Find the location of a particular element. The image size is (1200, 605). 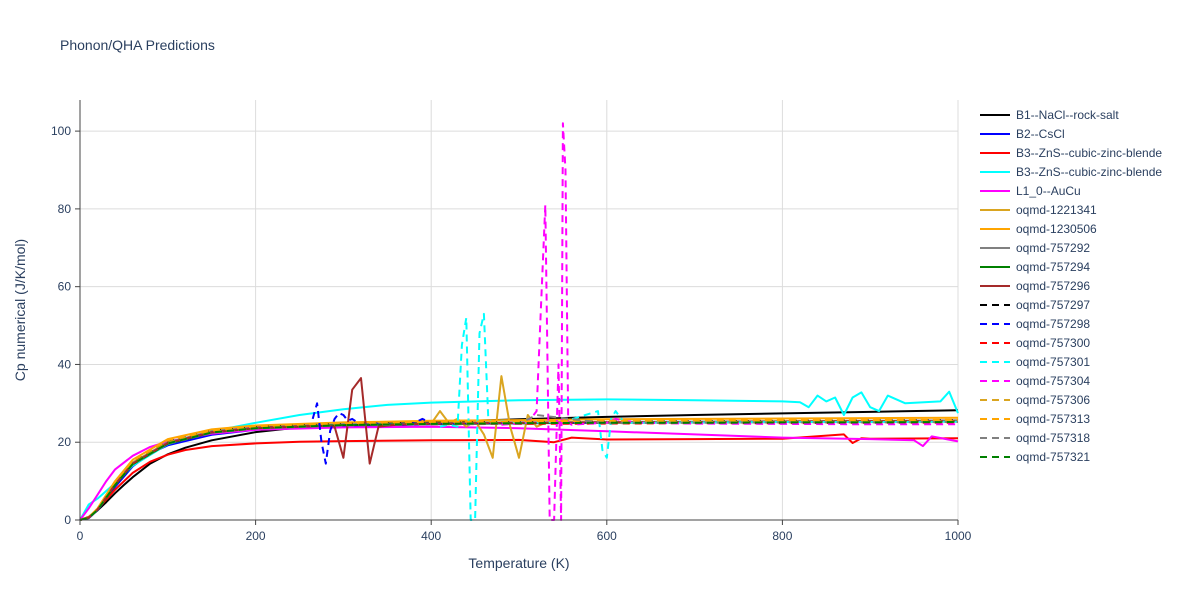

legend-item: oqmd-757296 is located at coordinates (1035, 286).